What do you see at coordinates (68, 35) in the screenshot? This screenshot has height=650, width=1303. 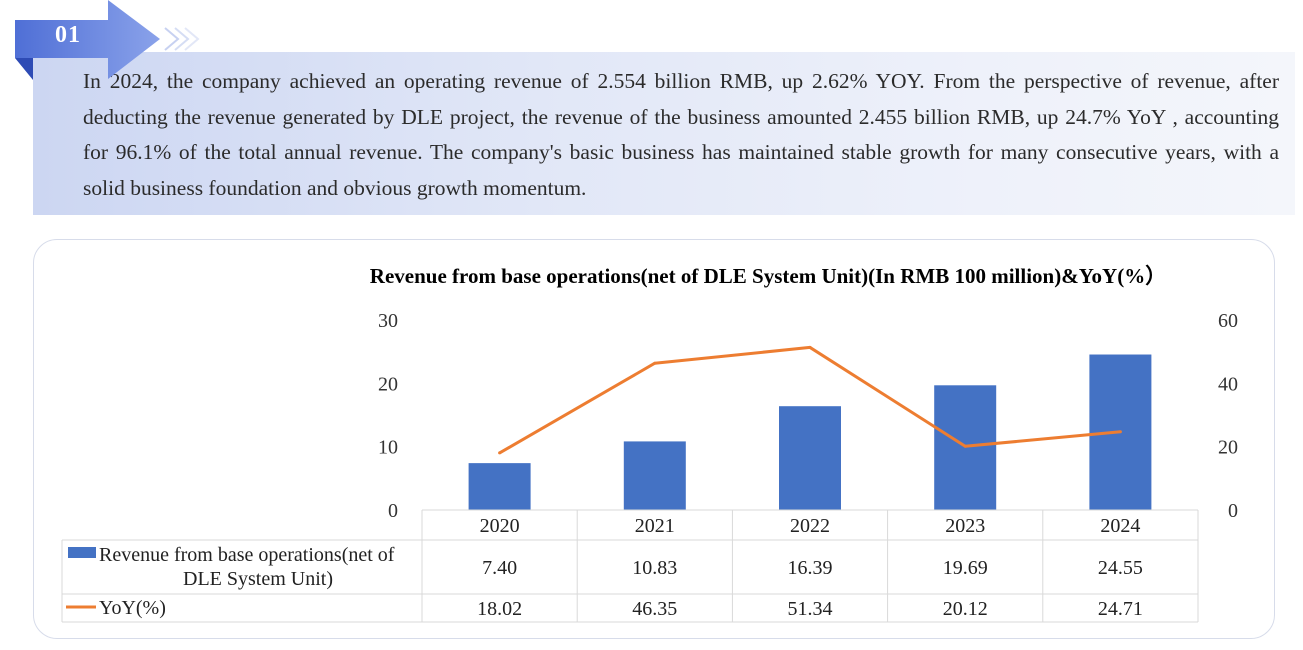 I see `section-number: 01` at bounding box center [68, 35].